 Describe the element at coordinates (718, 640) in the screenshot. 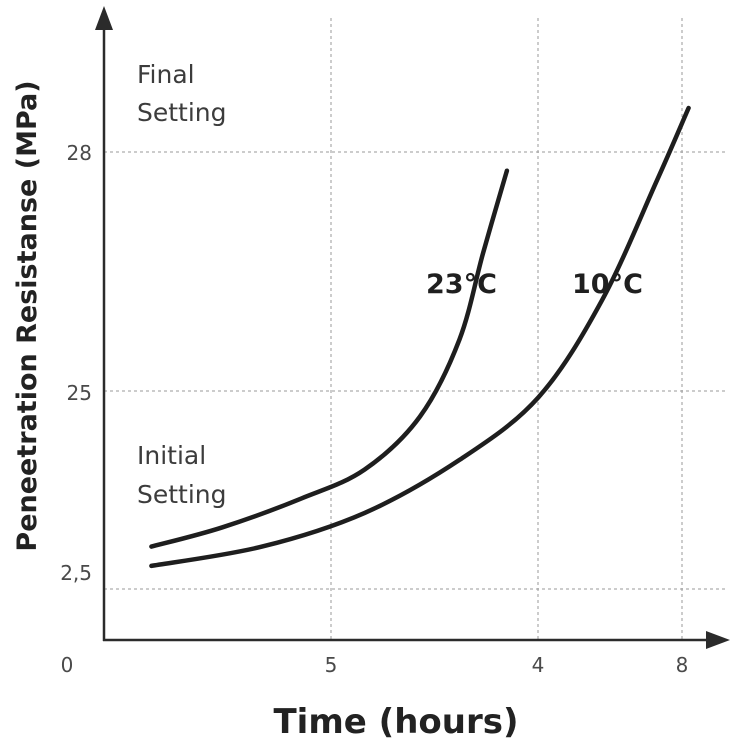

I see `x-axis-arrow` at that location.